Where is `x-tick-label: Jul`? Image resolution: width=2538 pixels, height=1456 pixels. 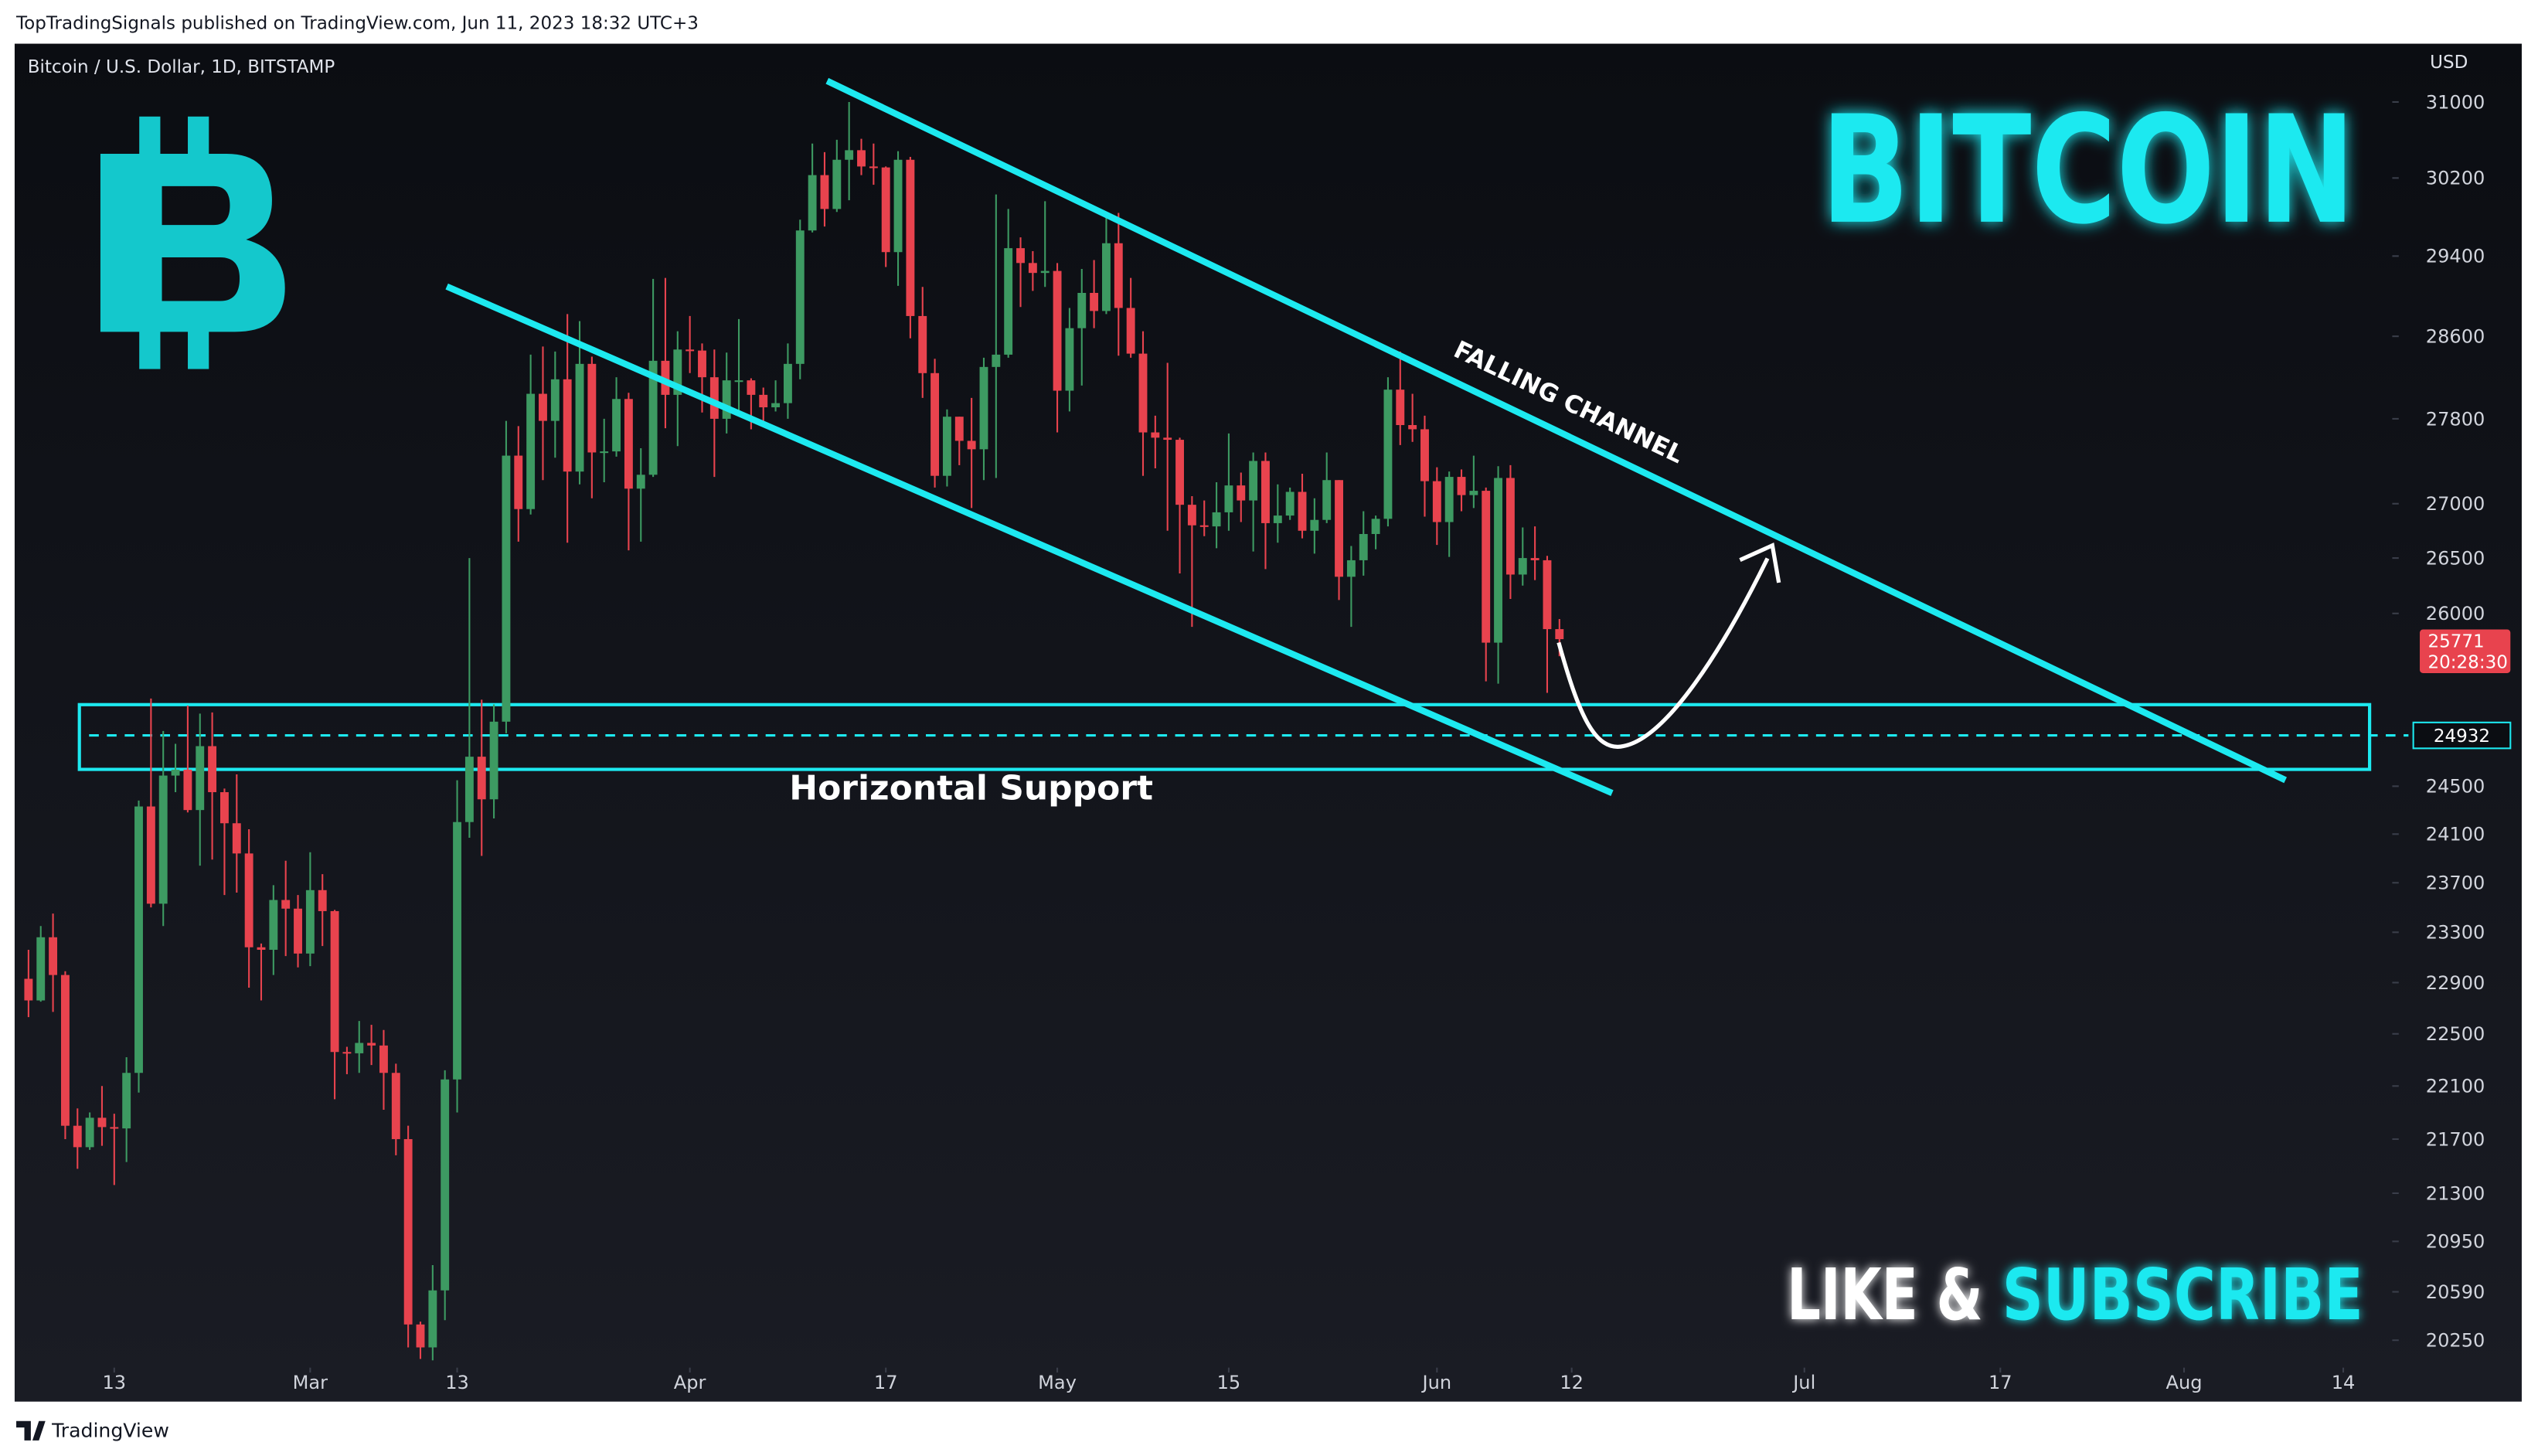
x-tick-label: Jul is located at coordinates (1803, 1383).